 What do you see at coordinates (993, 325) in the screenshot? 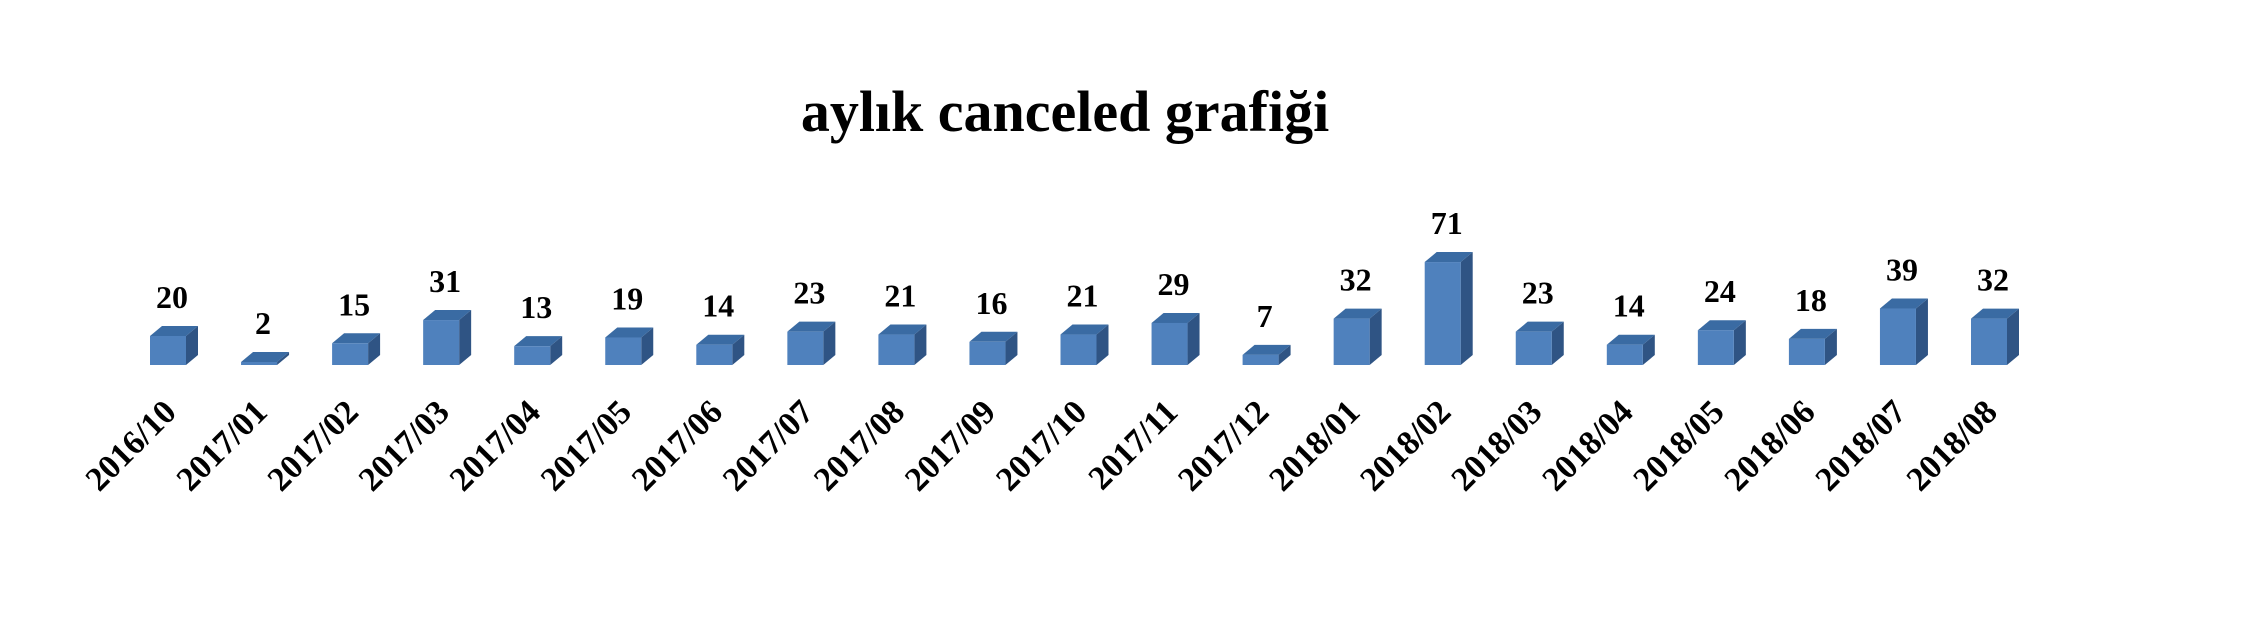
I see `bar-group: 16` at bounding box center [993, 325].